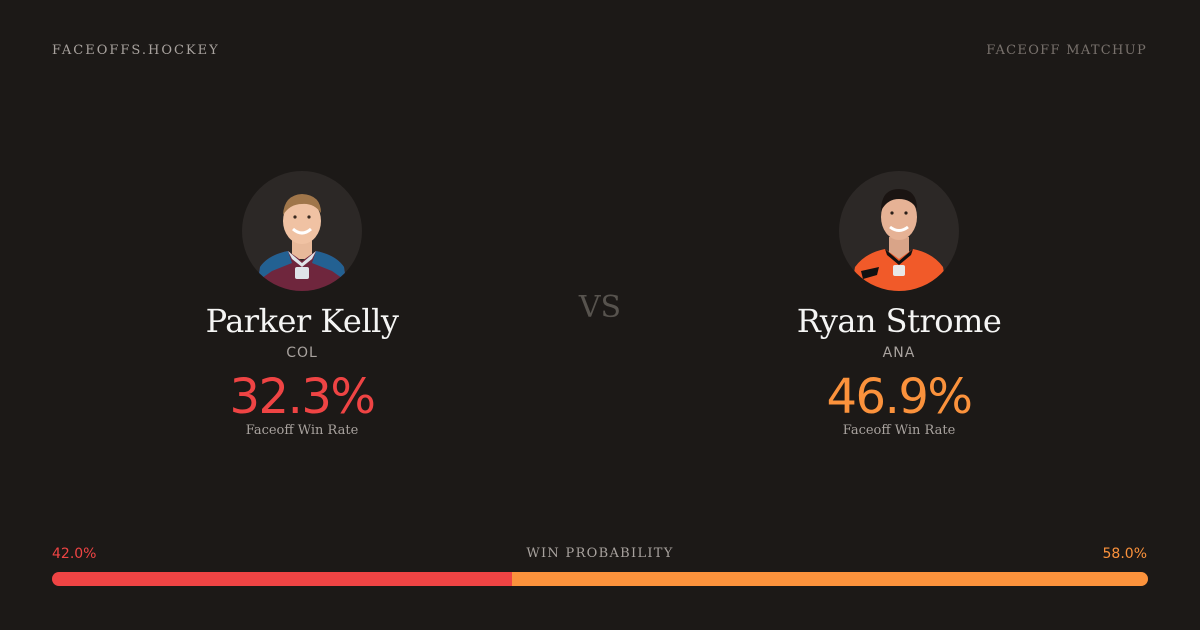 The image size is (1200, 630). What do you see at coordinates (899, 321) in the screenshot?
I see `player-right-name: Ryan Strome` at bounding box center [899, 321].